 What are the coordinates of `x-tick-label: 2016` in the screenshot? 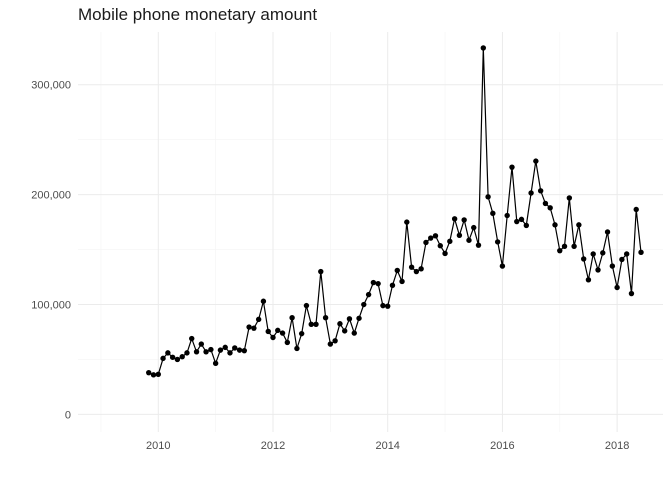 It's located at (502, 446).